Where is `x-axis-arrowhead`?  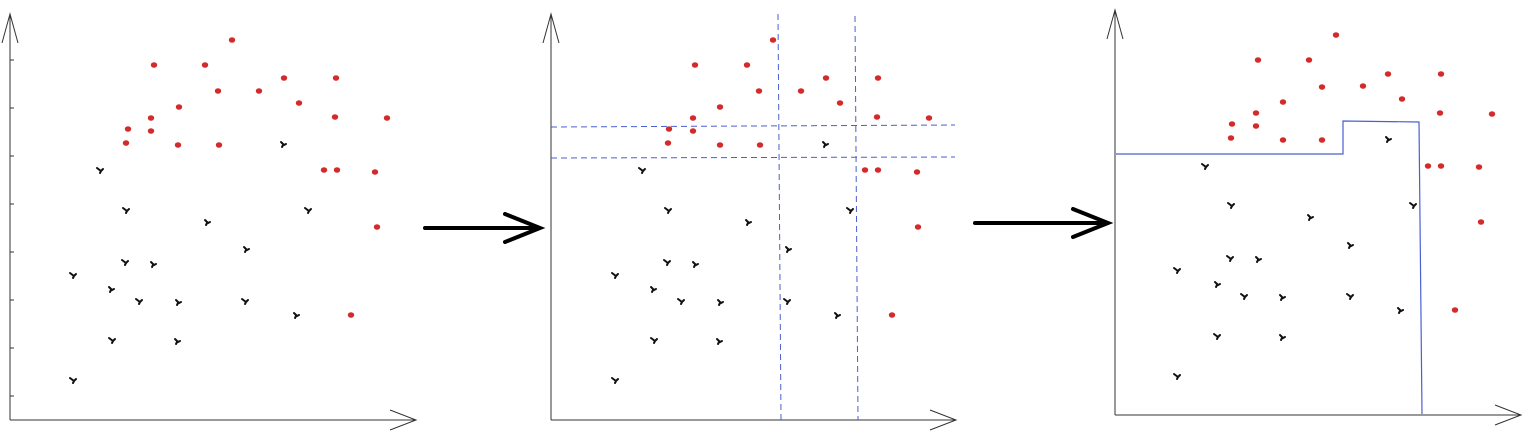 x-axis-arrowhead is located at coordinates (943, 420).